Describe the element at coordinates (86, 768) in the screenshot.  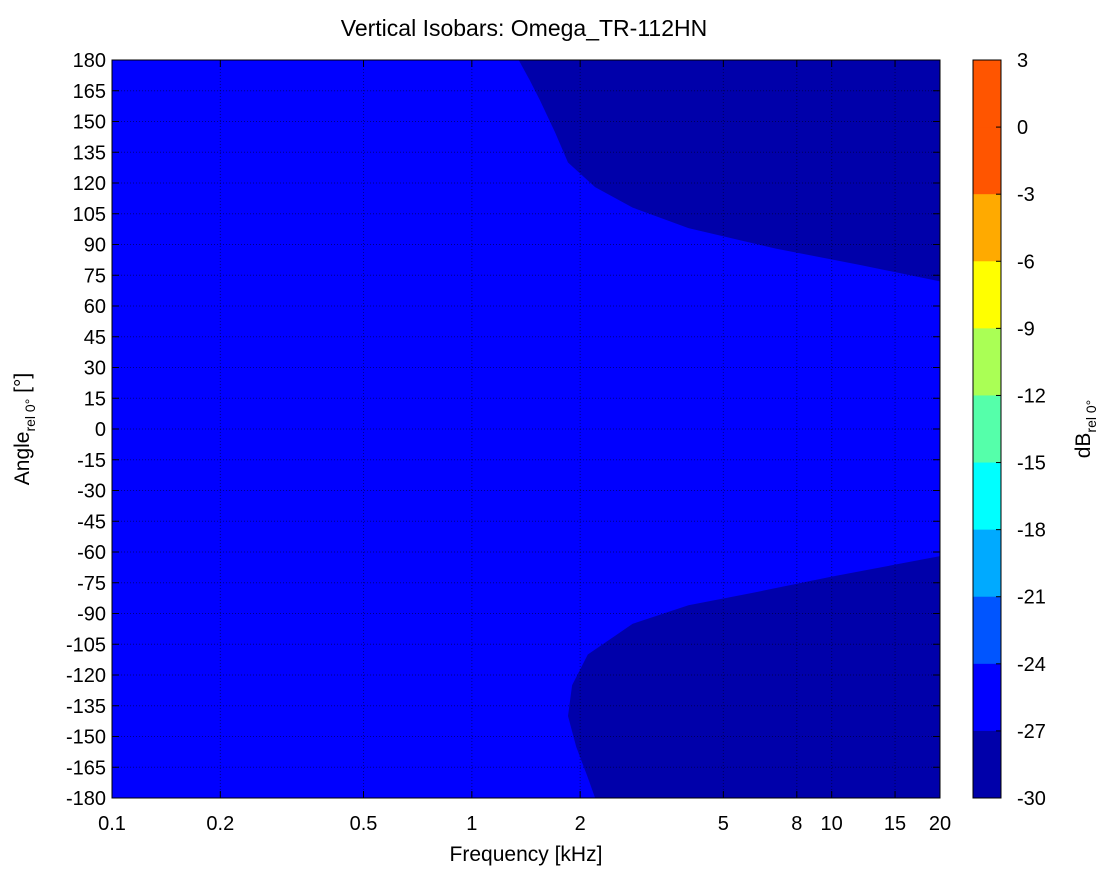
I see `y-tick-label: -165` at that location.